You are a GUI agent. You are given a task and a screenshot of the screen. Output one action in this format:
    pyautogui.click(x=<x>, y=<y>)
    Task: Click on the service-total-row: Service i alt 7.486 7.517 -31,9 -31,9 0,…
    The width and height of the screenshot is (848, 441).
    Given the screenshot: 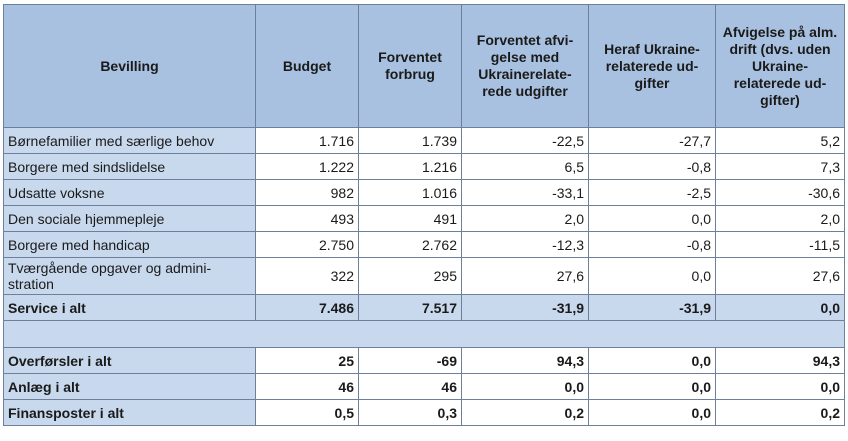 What is the action you would take?
    pyautogui.click(x=424, y=307)
    